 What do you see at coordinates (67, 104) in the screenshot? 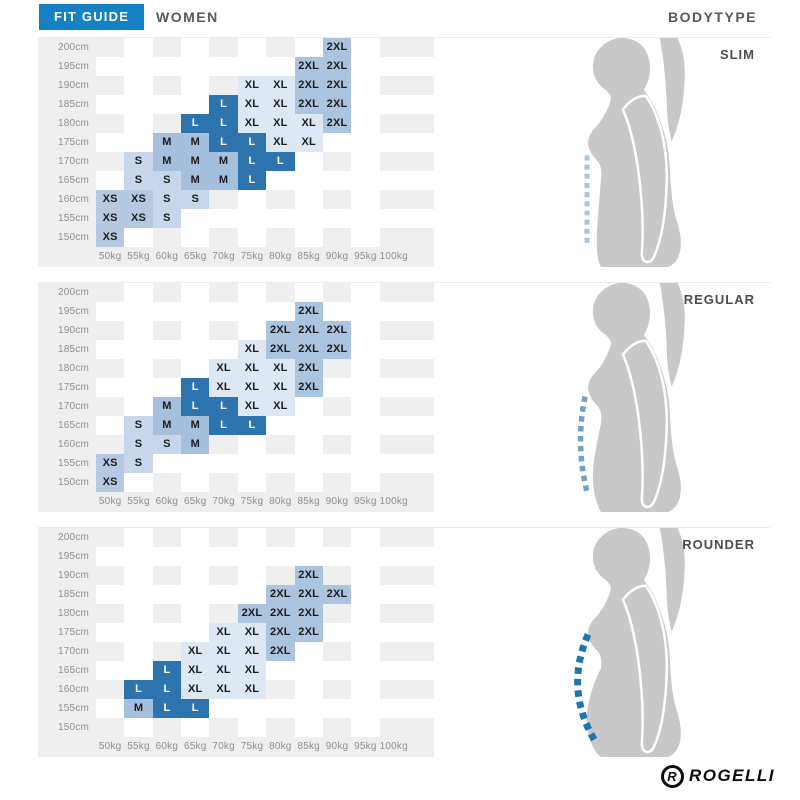
I see `height-label: 185cm` at bounding box center [67, 104].